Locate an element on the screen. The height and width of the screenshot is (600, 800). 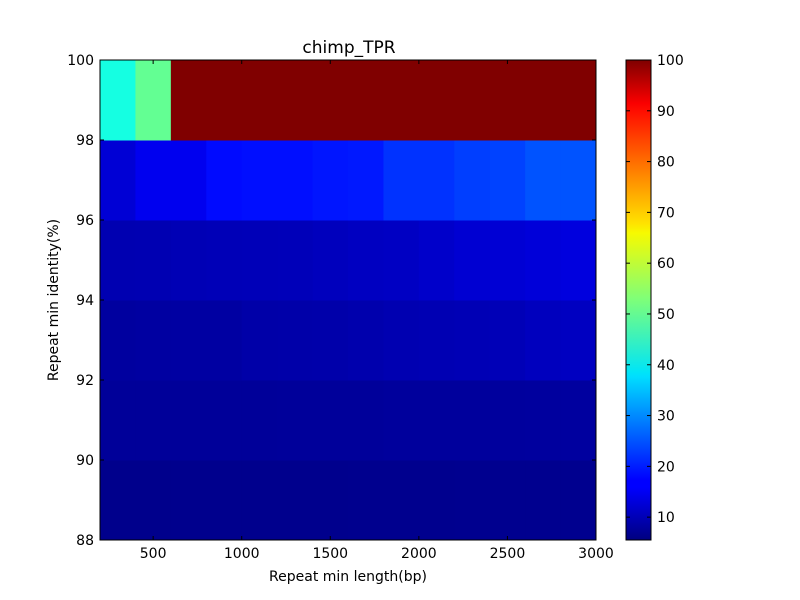
colorbar-tick-label: 40 is located at coordinates (666, 366).